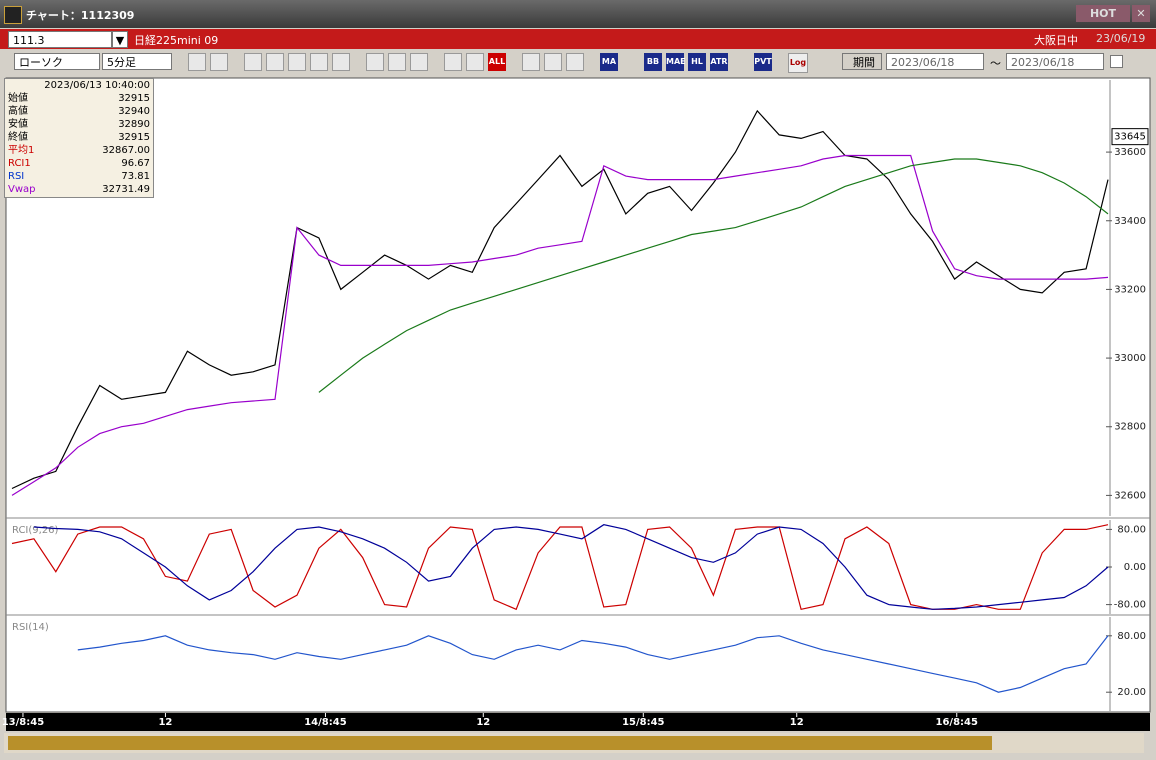 This screenshot has height=760, width=1156. I want to click on x-tick-label: 14/8:45, so click(325, 722).